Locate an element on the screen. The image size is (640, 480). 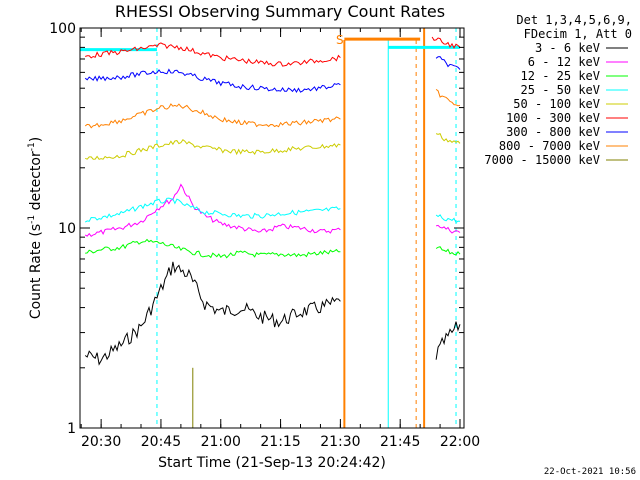
x-tick-label: 21:45 is located at coordinates (400, 442).